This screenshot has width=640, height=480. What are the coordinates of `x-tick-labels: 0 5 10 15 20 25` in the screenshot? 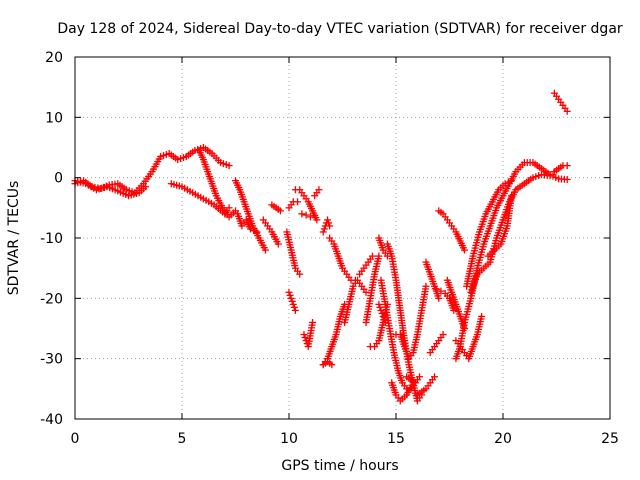 It's located at (345, 439).